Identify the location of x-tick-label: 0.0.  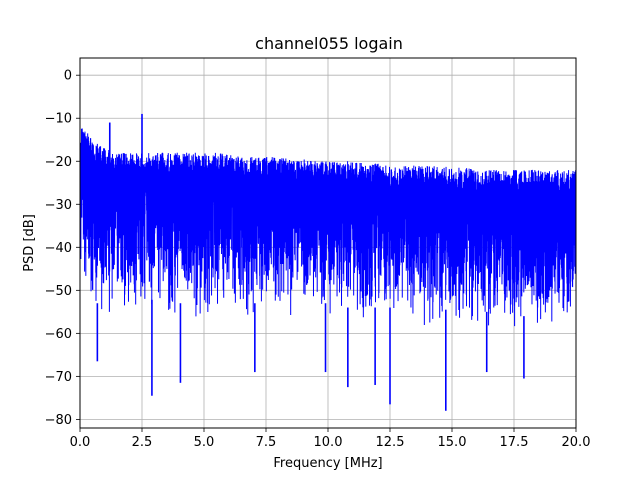
(80, 442).